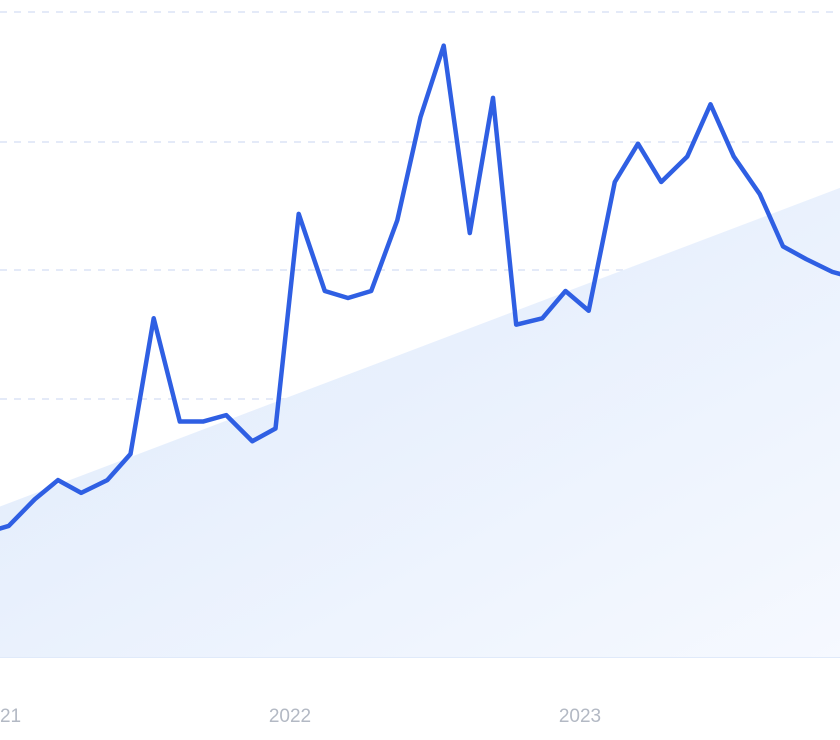 The image size is (840, 740). What do you see at coordinates (290, 716) in the screenshot?
I see `x-tick-label: 2022` at bounding box center [290, 716].